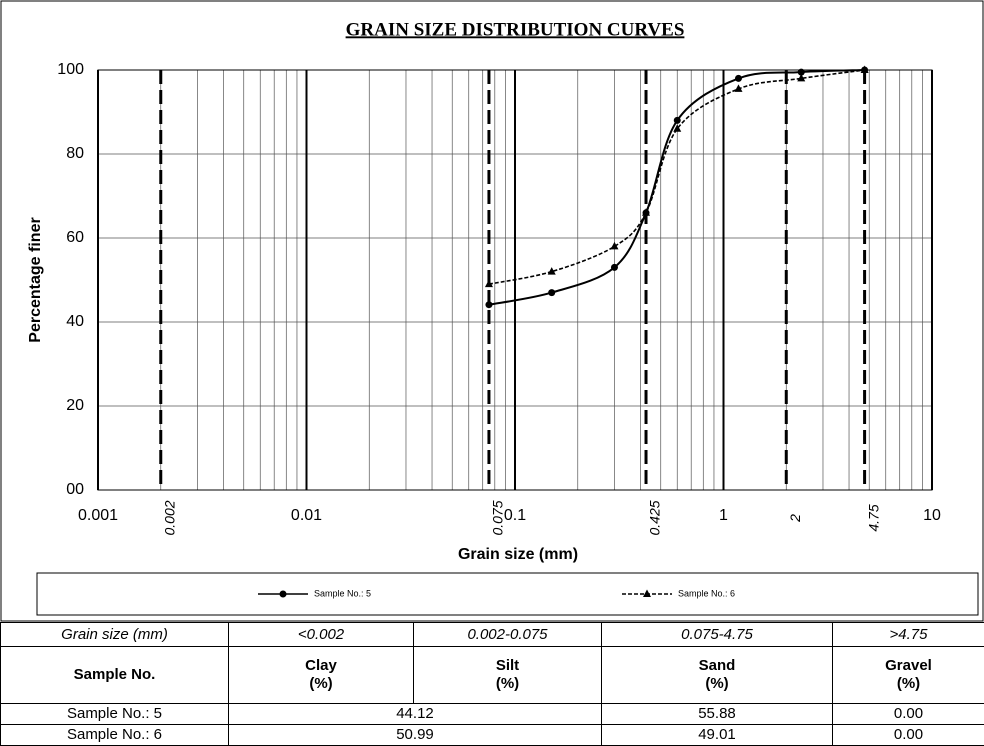 The width and height of the screenshot is (984, 746). I want to click on y-tick-label: 20, so click(75, 405).